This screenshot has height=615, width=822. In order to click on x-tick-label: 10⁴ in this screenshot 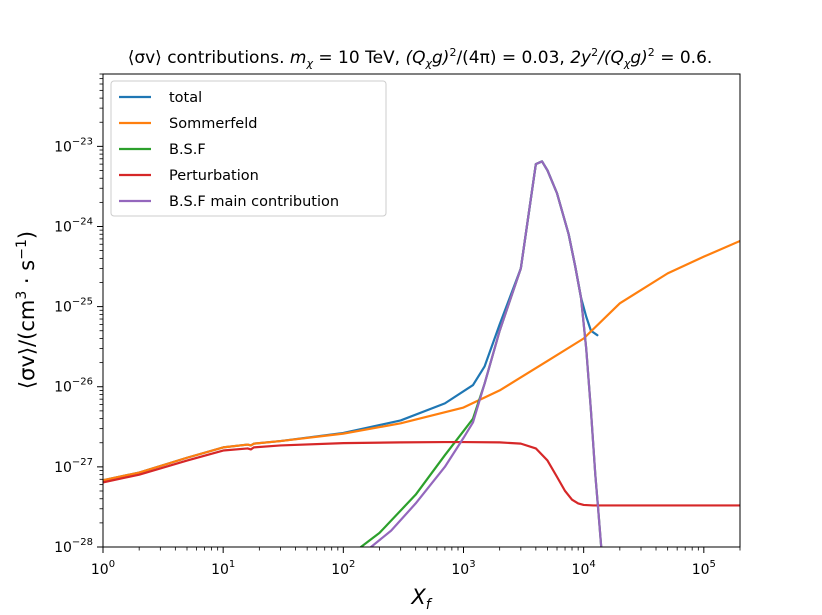, I will do `click(584, 568)`.